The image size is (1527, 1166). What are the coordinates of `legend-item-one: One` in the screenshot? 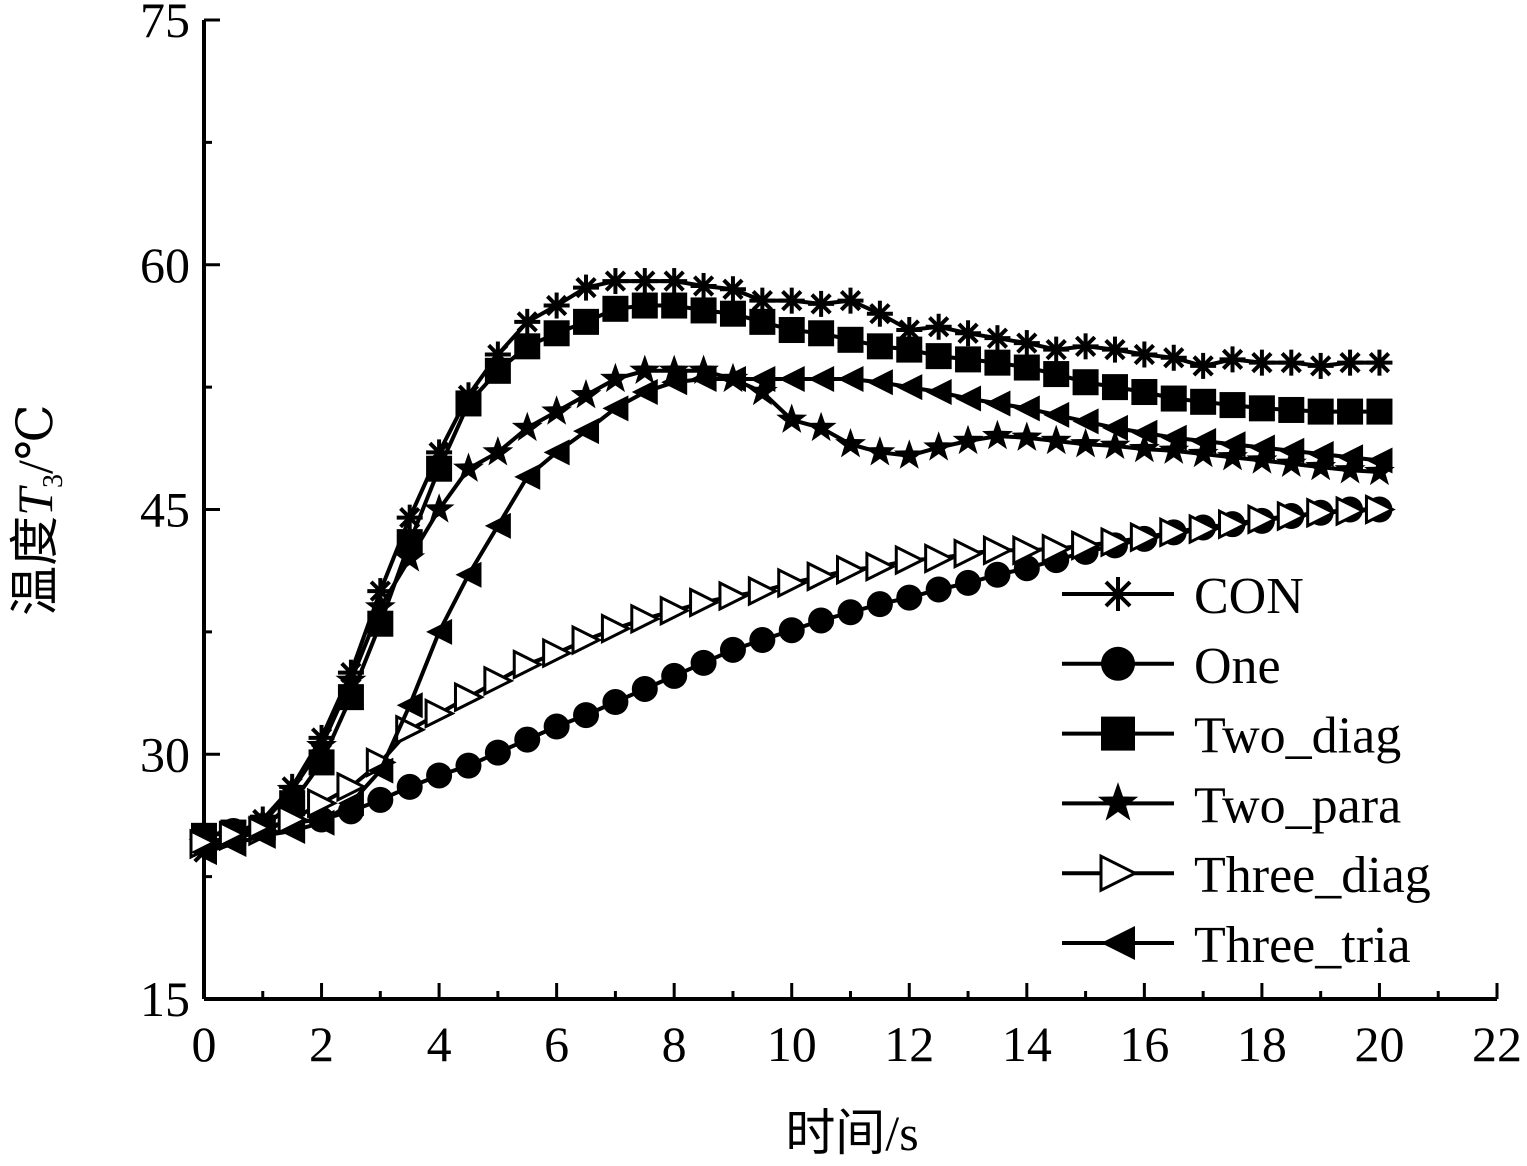 It's located at (1171, 666).